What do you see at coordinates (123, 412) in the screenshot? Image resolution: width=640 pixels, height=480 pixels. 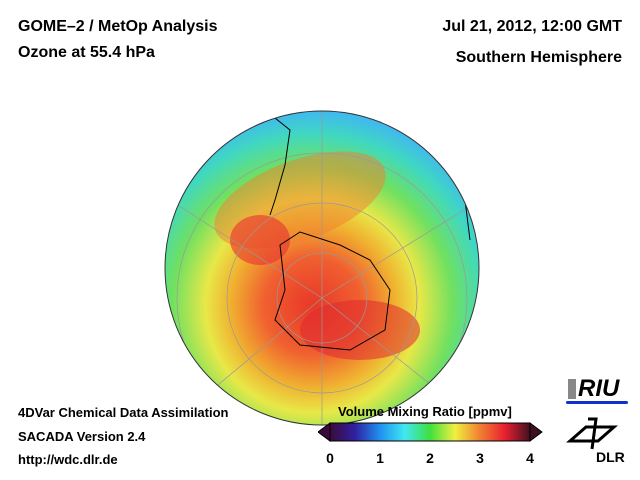 I see `footer-line1: 4DVar Chemical Data Assimilation` at bounding box center [123, 412].